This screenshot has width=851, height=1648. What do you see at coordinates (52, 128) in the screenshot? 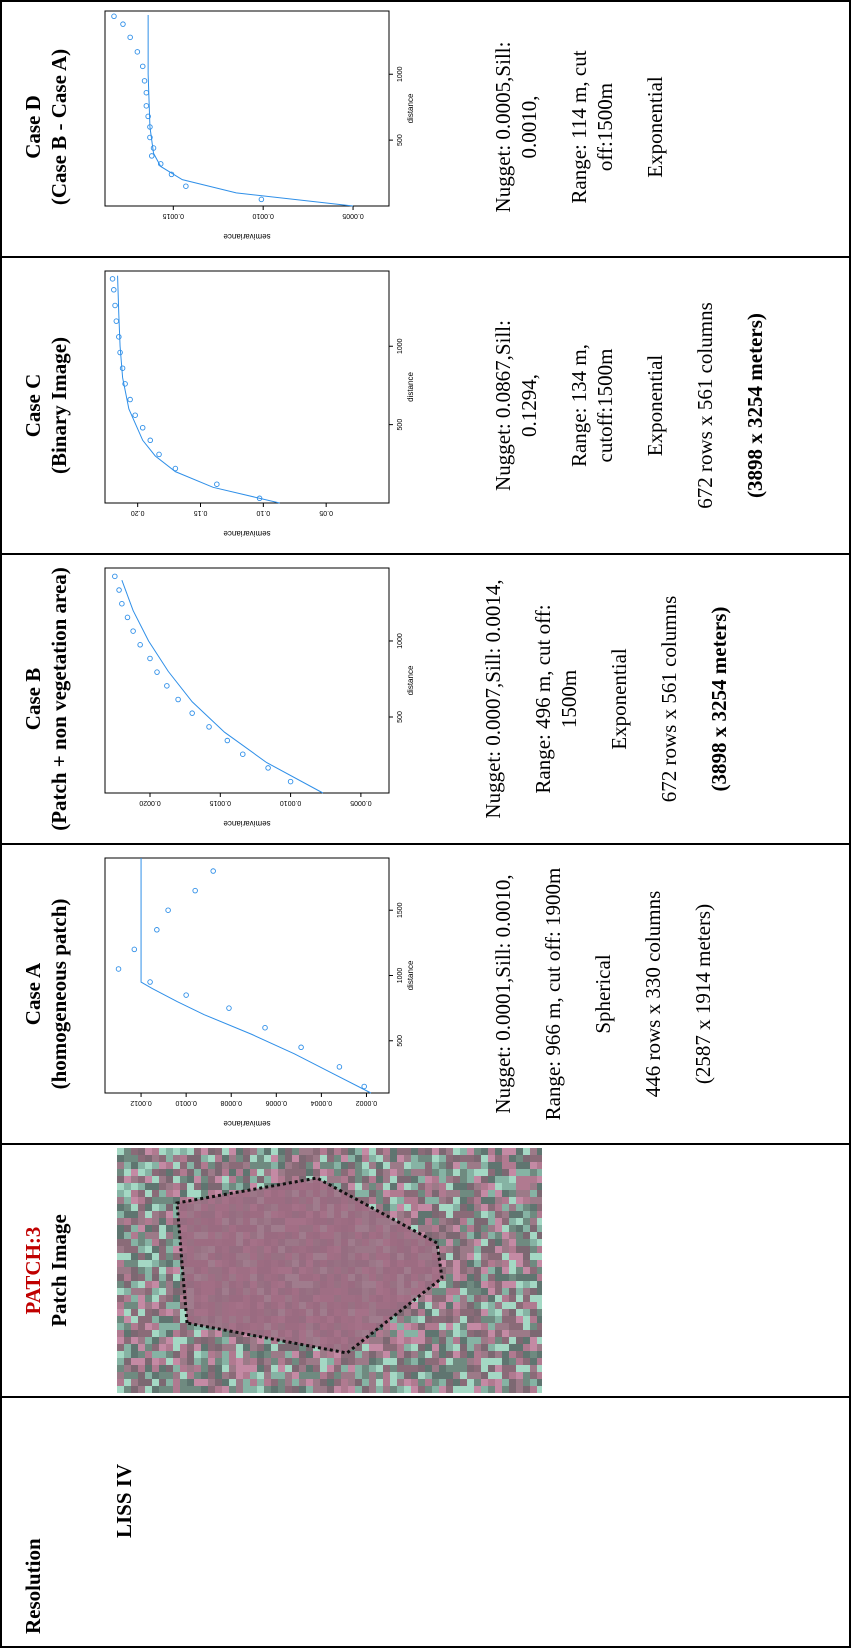
I see `header: Case D (Case B - Case A)` at bounding box center [52, 128].